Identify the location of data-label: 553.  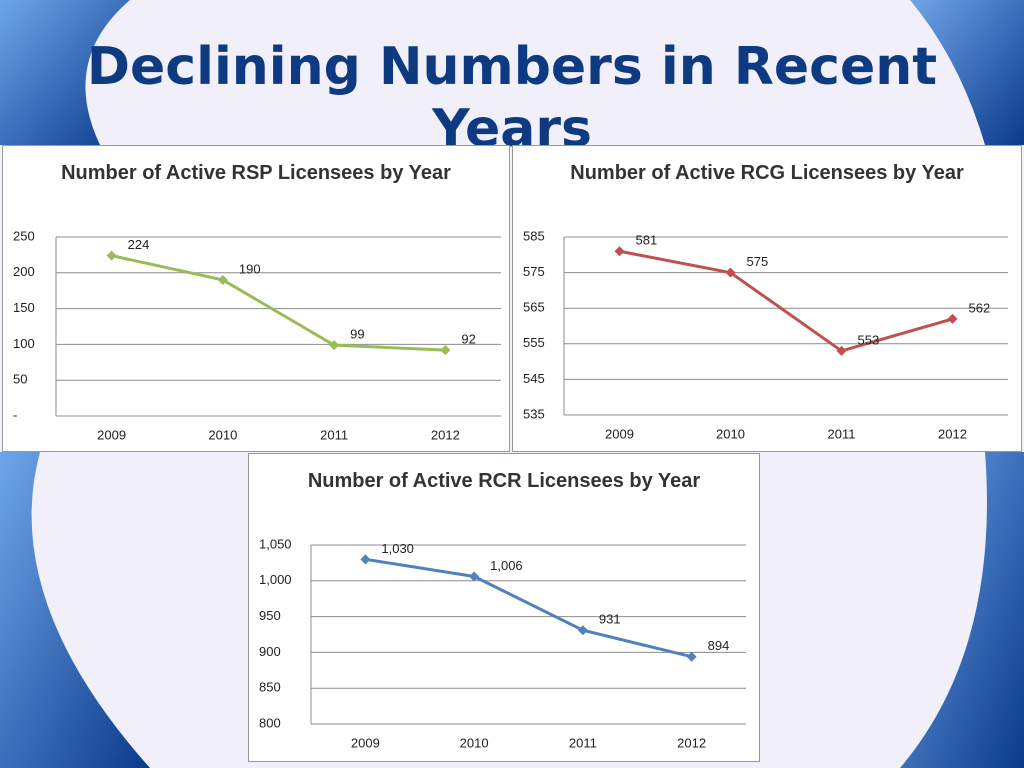
(869, 339).